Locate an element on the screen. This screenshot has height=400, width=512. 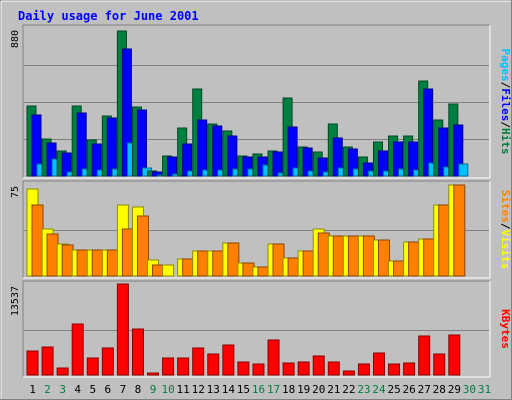
panel-hits-legend: Pages/Files/Hits is located at coordinates (505, 102).